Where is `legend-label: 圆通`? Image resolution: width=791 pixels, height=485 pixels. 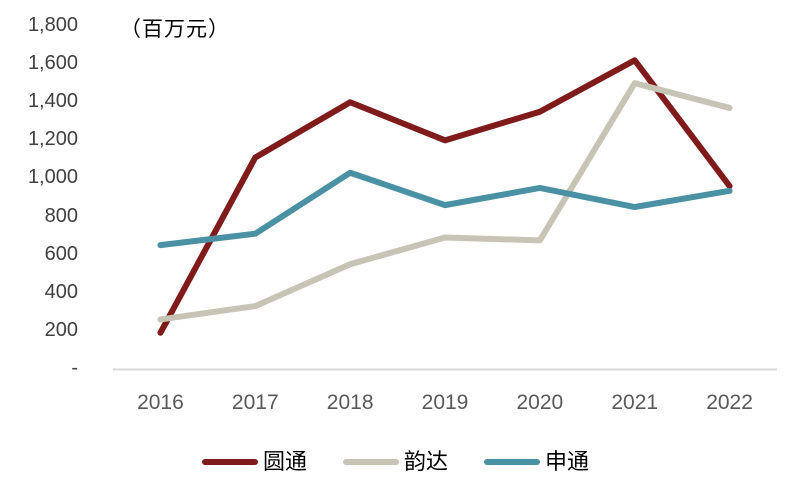
legend-label: 圆通 is located at coordinates (284, 461).